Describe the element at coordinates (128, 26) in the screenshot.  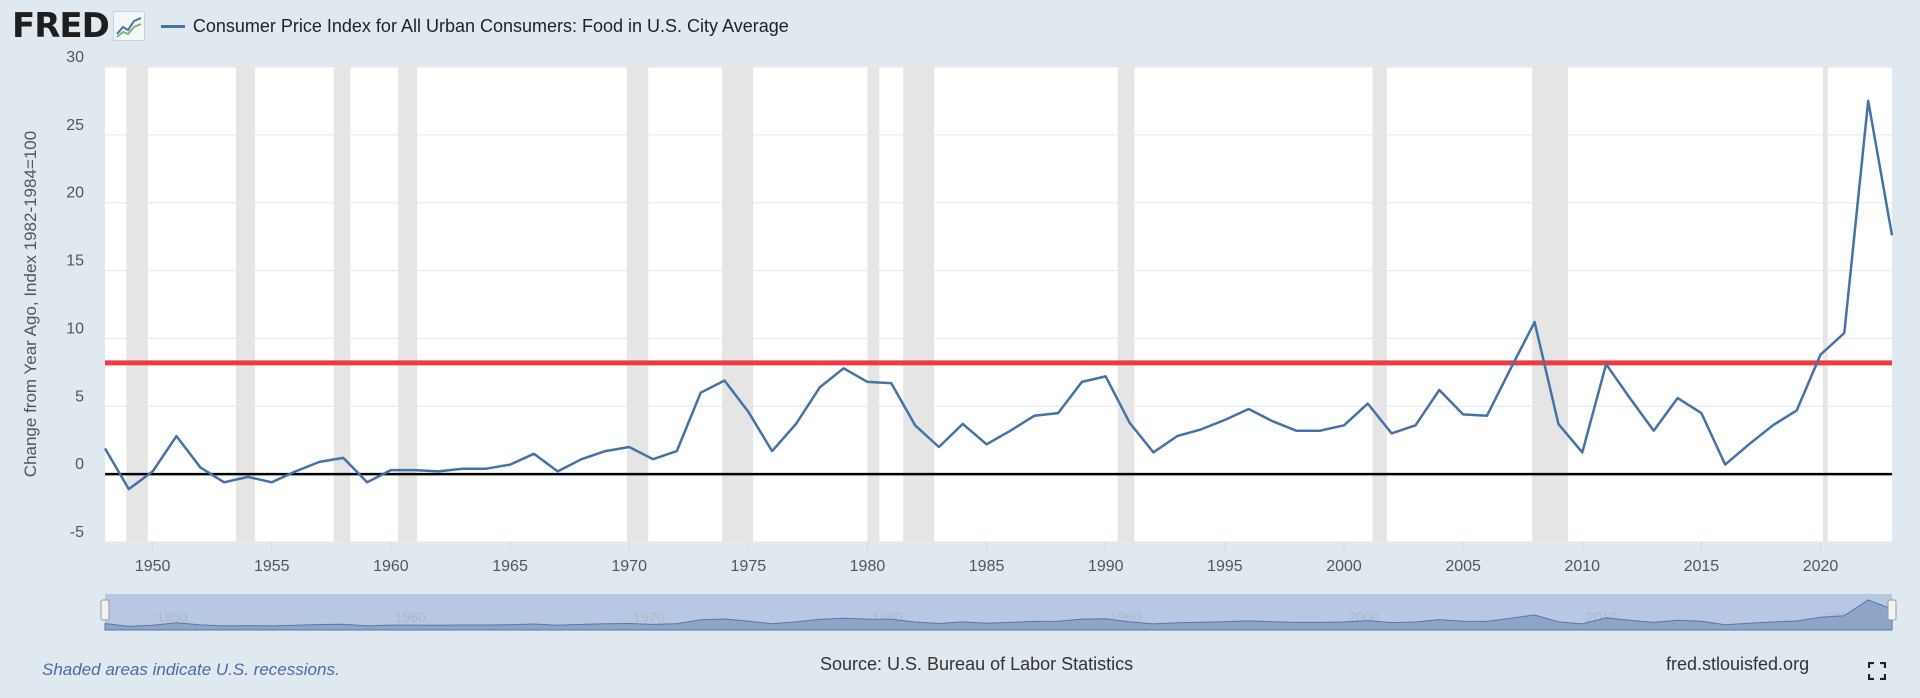
I see `line-chart-icon` at that location.